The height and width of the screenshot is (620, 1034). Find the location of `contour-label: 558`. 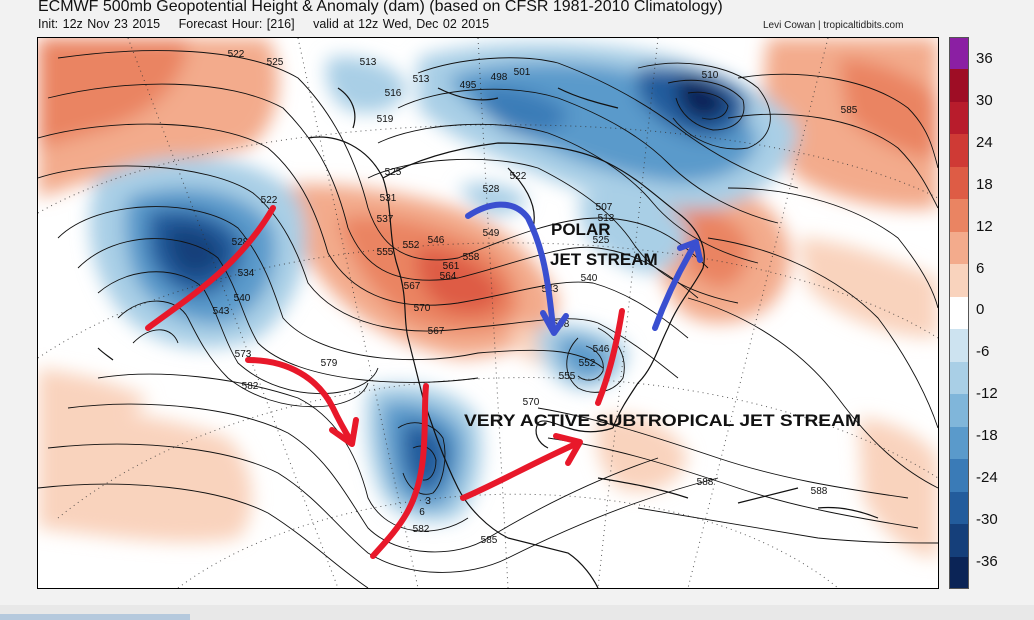

contour-label: 558 is located at coordinates (471, 257).